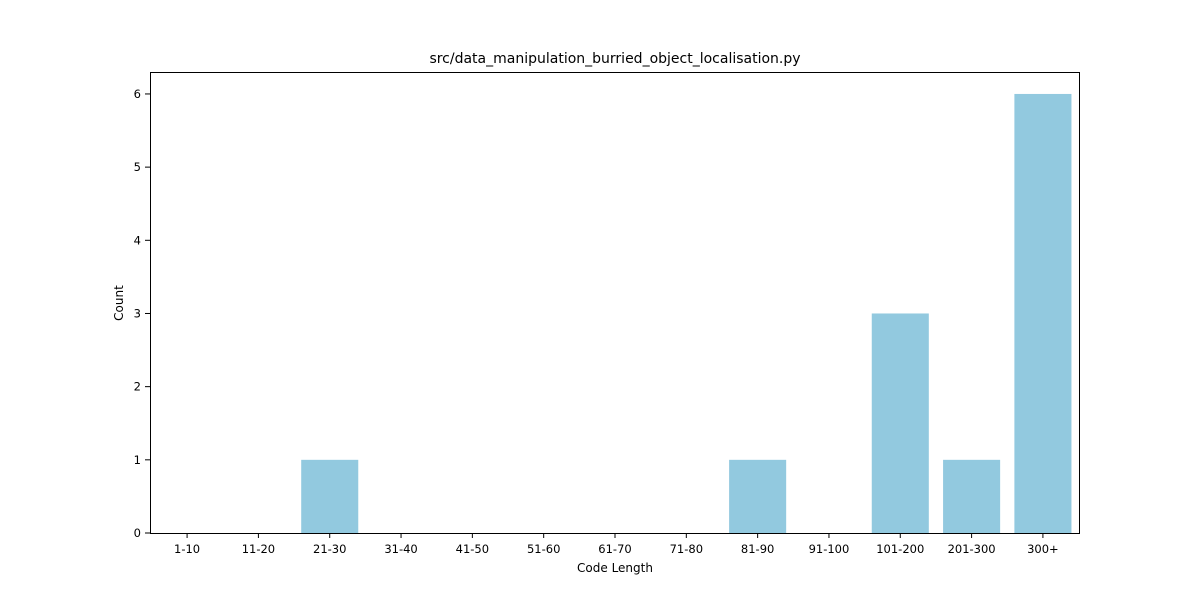 The width and height of the screenshot is (1200, 600). What do you see at coordinates (614, 549) in the screenshot?
I see `x-tick-label: 61-70` at bounding box center [614, 549].